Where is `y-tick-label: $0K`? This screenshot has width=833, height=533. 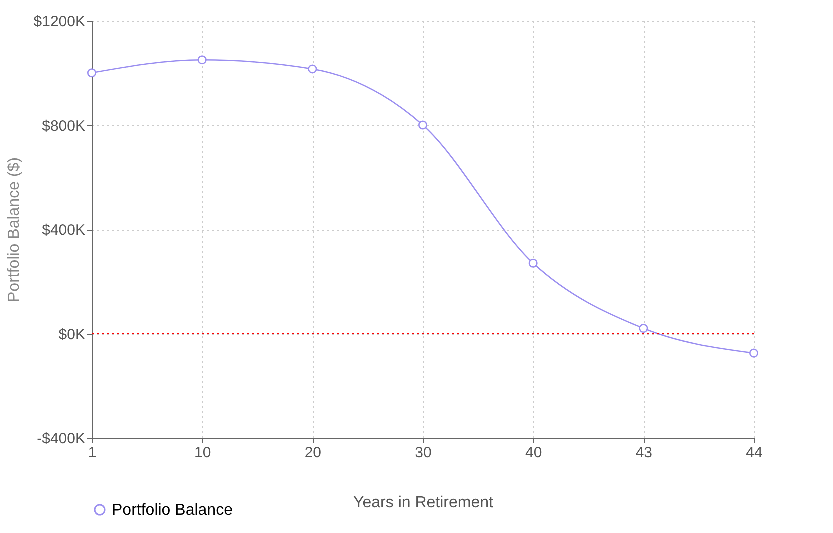 y-tick-label: $0K is located at coordinates (72, 335).